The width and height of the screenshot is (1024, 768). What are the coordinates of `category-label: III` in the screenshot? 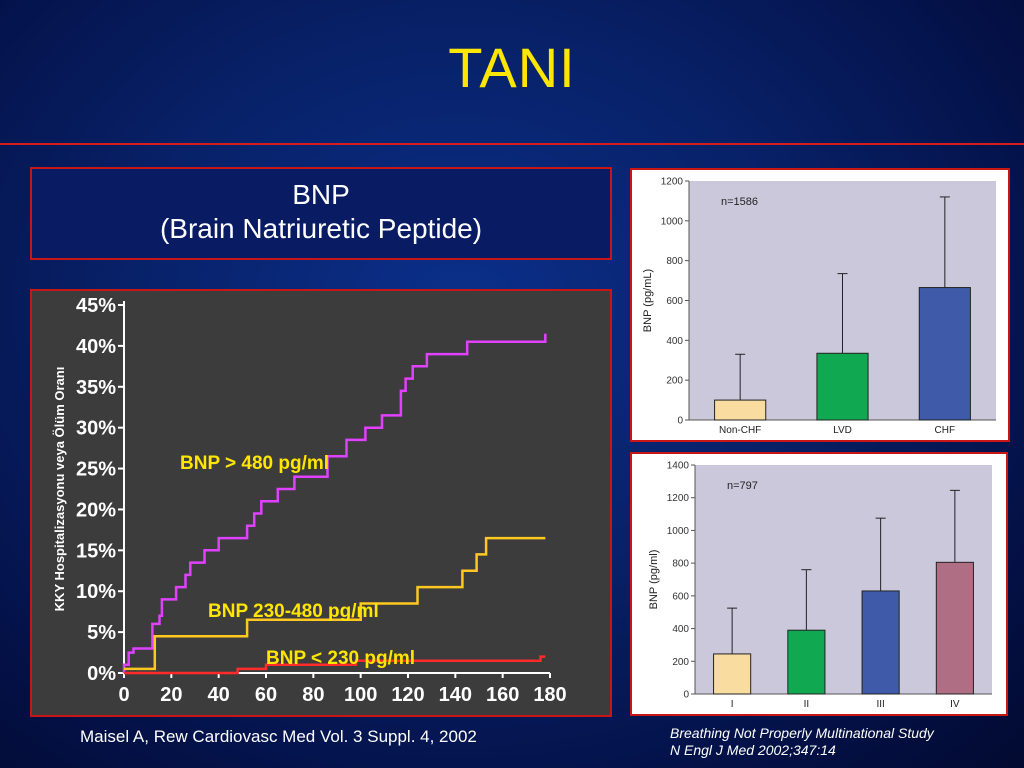 It's located at (880, 704).